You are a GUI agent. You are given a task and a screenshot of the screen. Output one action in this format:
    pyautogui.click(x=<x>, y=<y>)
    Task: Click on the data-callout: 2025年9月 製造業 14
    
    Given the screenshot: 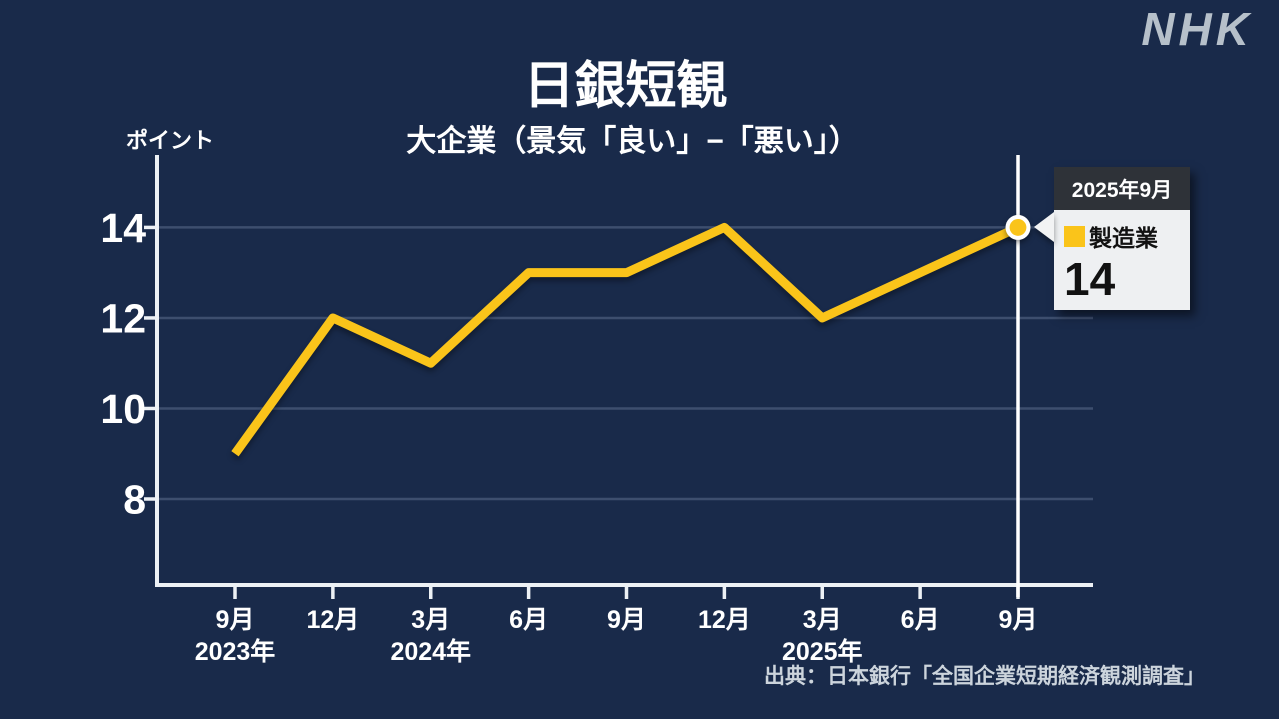 What is the action you would take?
    pyautogui.click(x=1112, y=238)
    